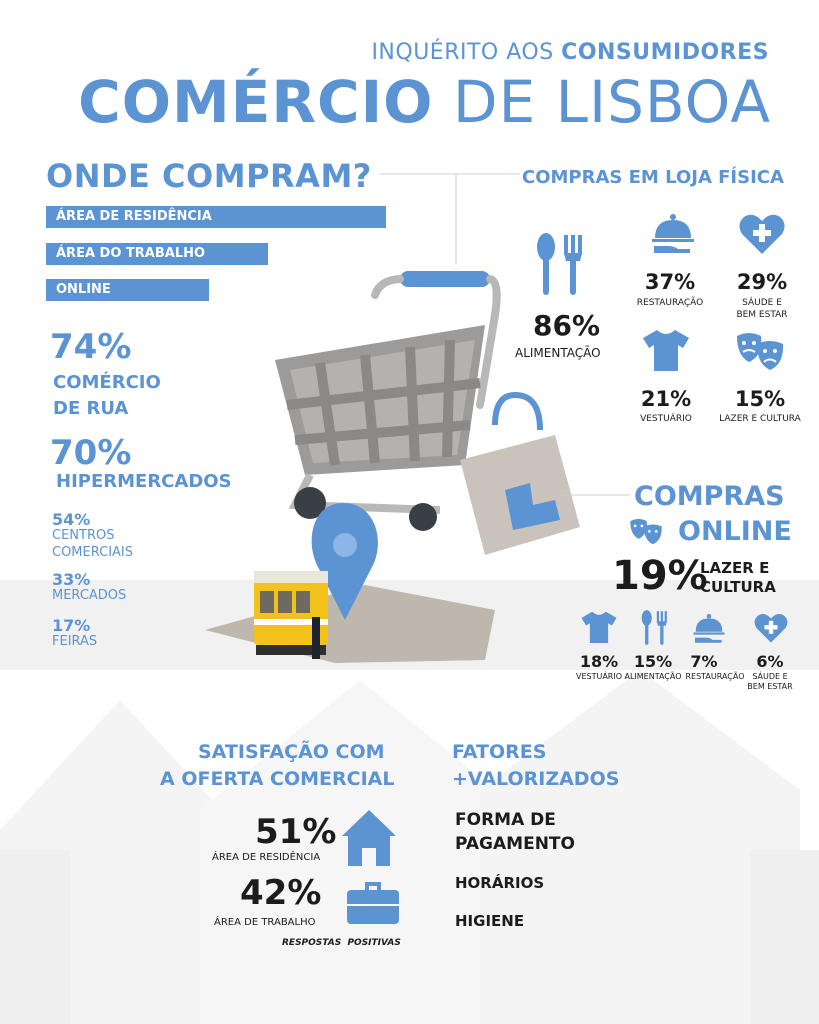  What do you see at coordinates (373, 903) in the screenshot?
I see `briefcase-icon` at bounding box center [373, 903].